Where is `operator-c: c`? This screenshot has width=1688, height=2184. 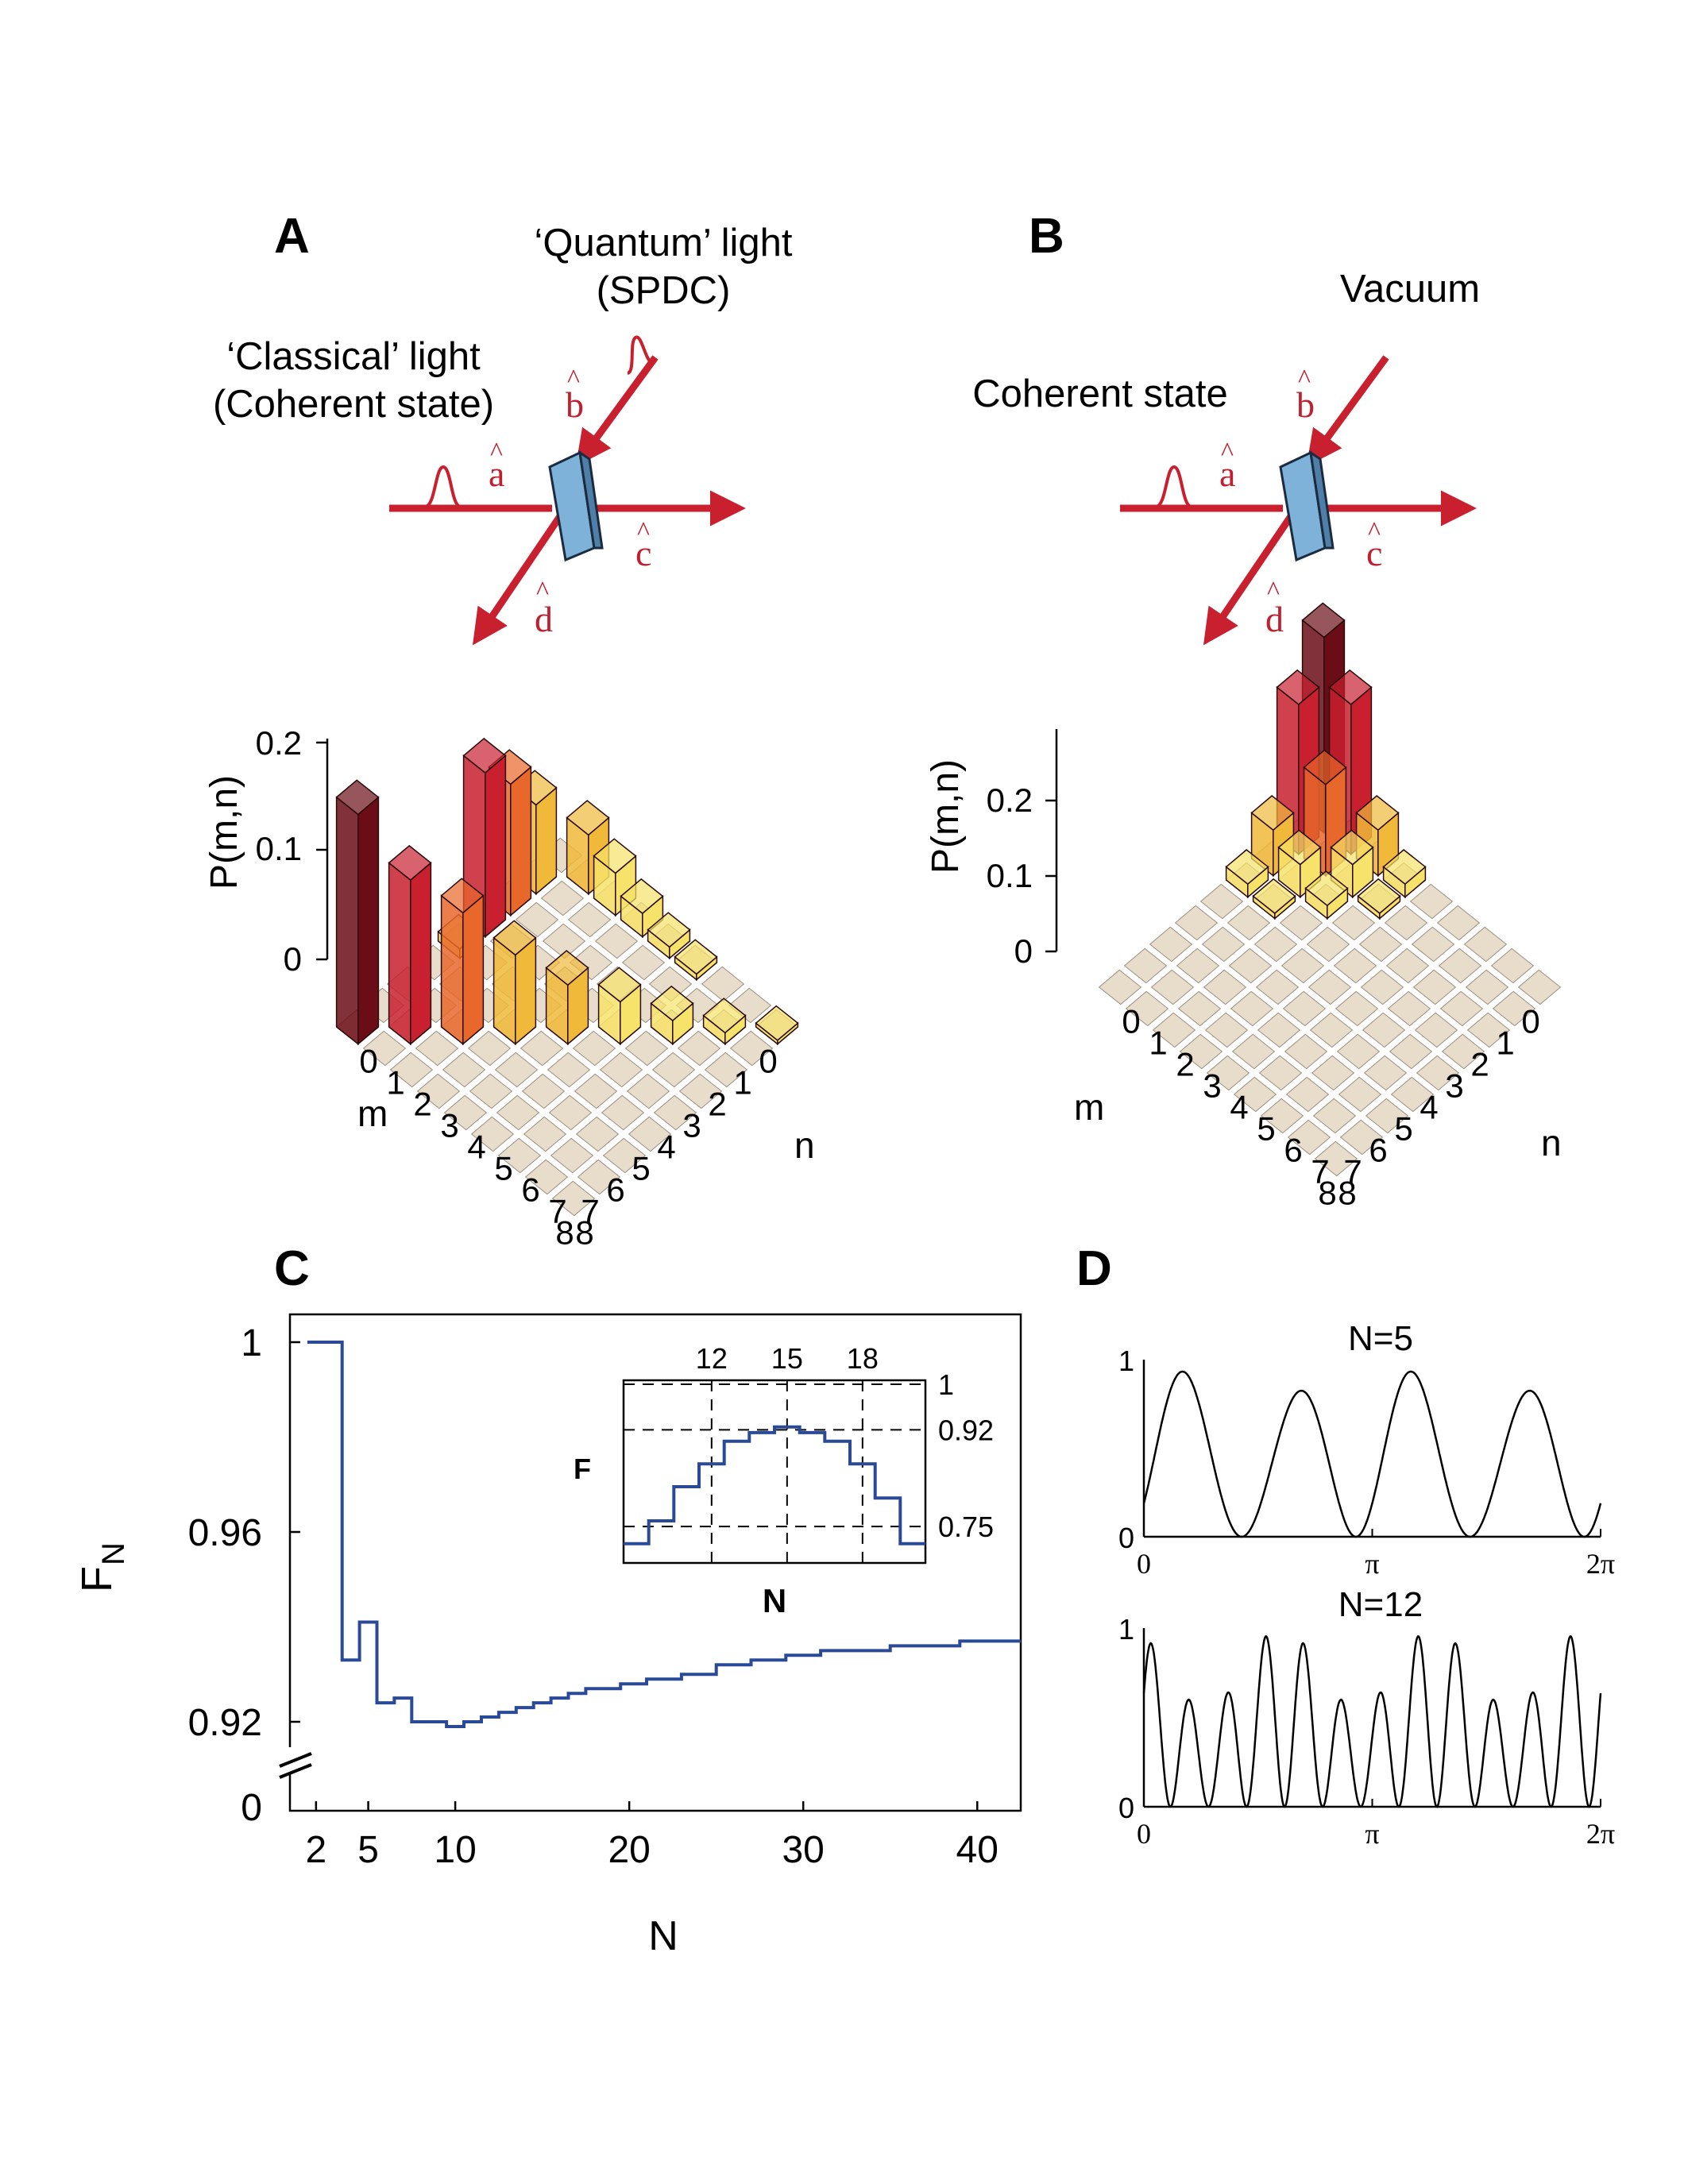
operator-c: c is located at coordinates (1374, 553).